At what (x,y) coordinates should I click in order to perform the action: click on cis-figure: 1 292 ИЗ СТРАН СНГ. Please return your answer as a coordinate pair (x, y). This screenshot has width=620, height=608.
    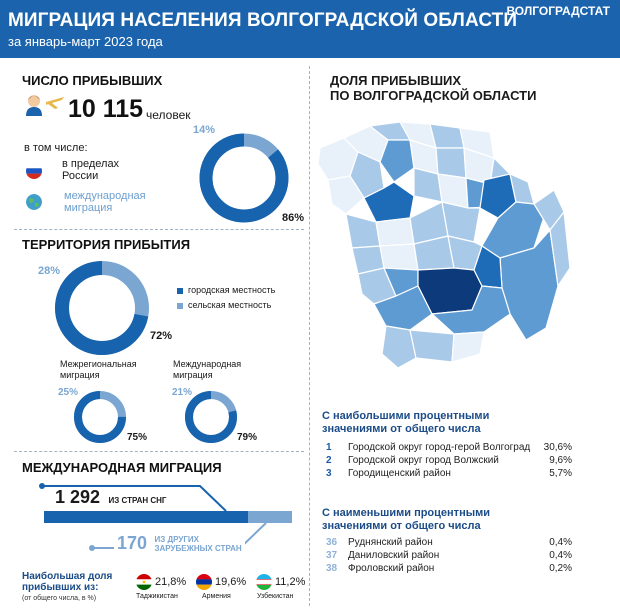
    Looking at the image, I should click on (111, 497).